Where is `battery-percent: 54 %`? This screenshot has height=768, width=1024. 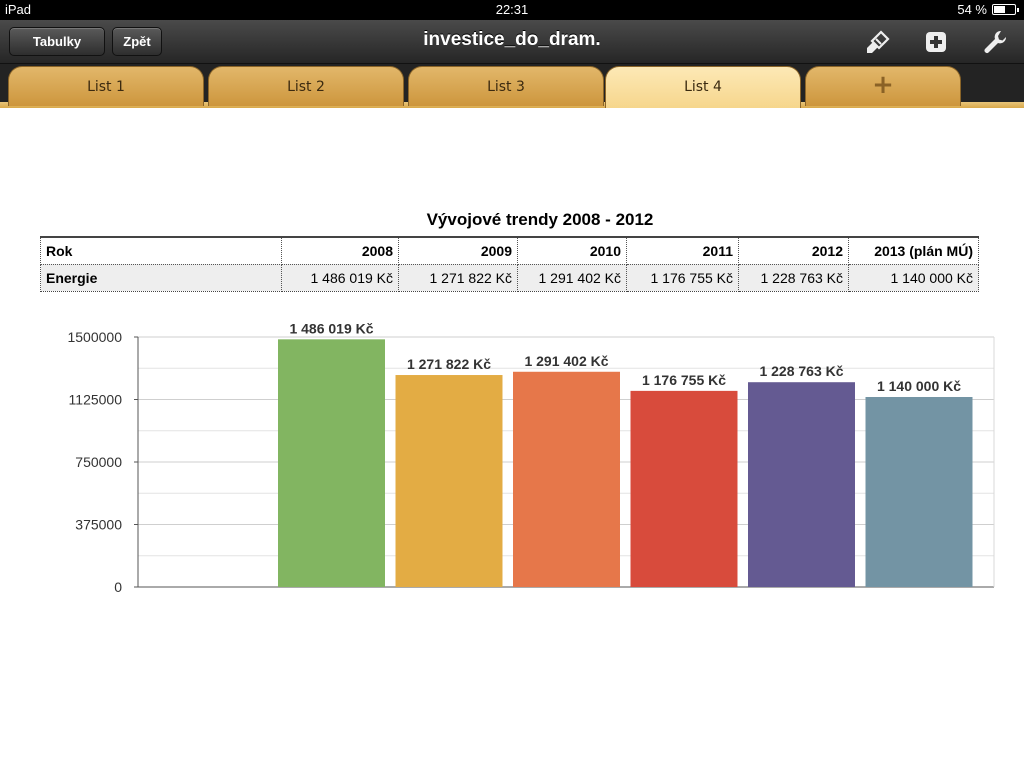
battery-percent: 54 % is located at coordinates (972, 9).